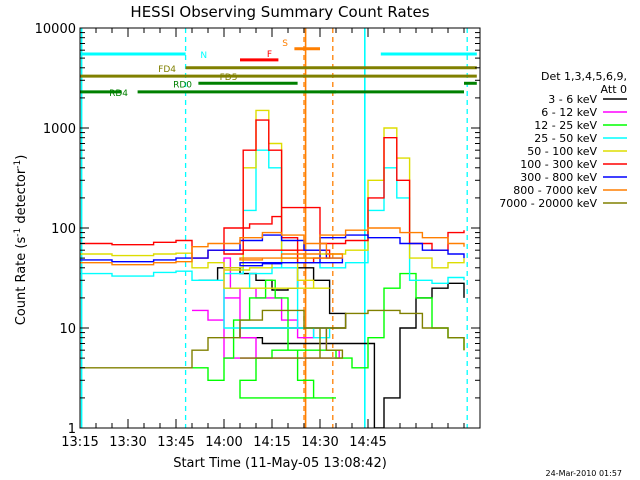 The image size is (640, 480). I want to click on legend-header-line: Det 1,3,4,5,6,9,, so click(584, 76).